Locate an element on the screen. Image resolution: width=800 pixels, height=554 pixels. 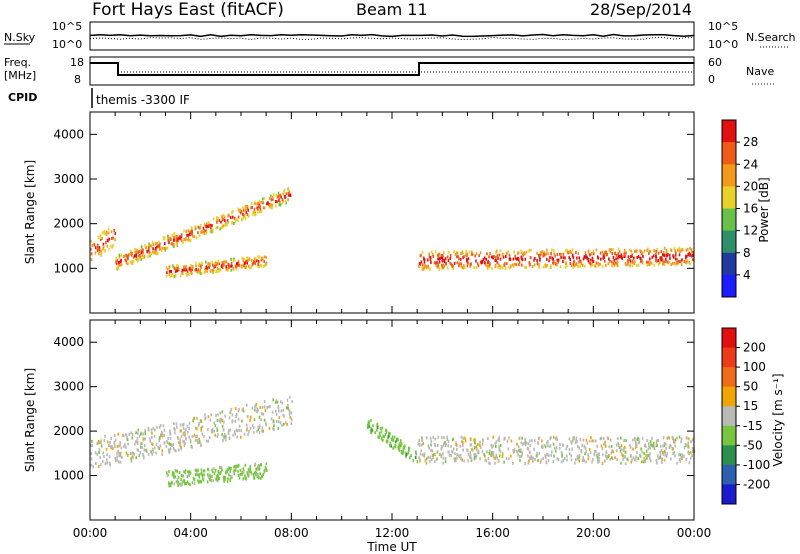
frequency-panel: Freq. [MHz] 18 8 60 0 Nave is located at coordinates (389, 71).